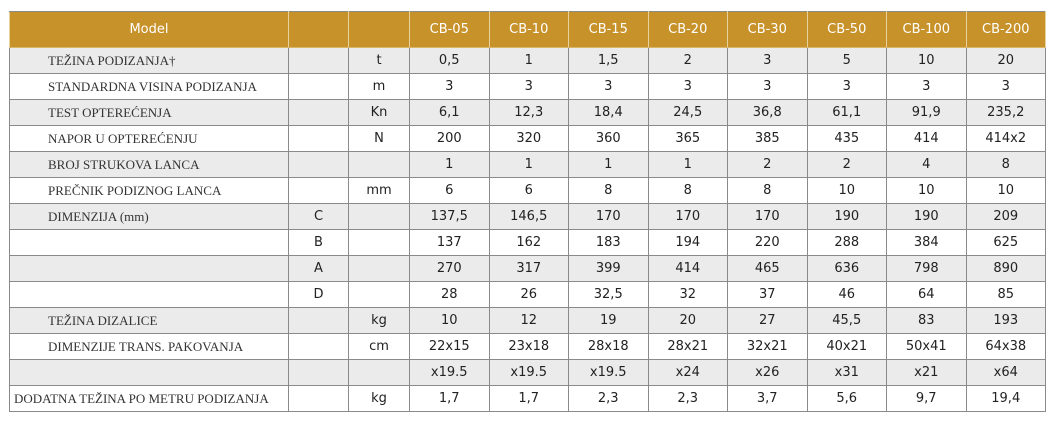 The width and height of the screenshot is (1054, 435). What do you see at coordinates (379, 112) in the screenshot?
I see `row-unit: Kn` at bounding box center [379, 112].